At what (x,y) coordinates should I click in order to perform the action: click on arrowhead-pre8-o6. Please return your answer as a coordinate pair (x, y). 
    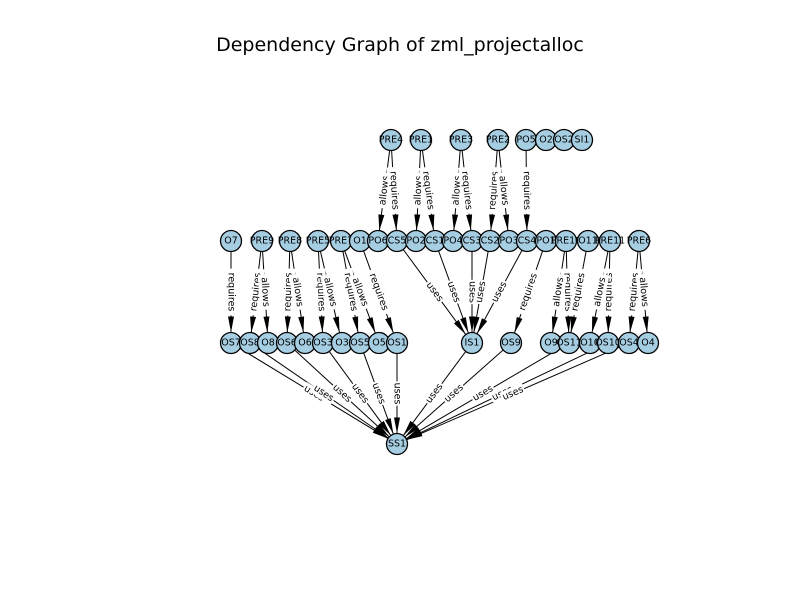
    Looking at the image, I should click on (301, 324).